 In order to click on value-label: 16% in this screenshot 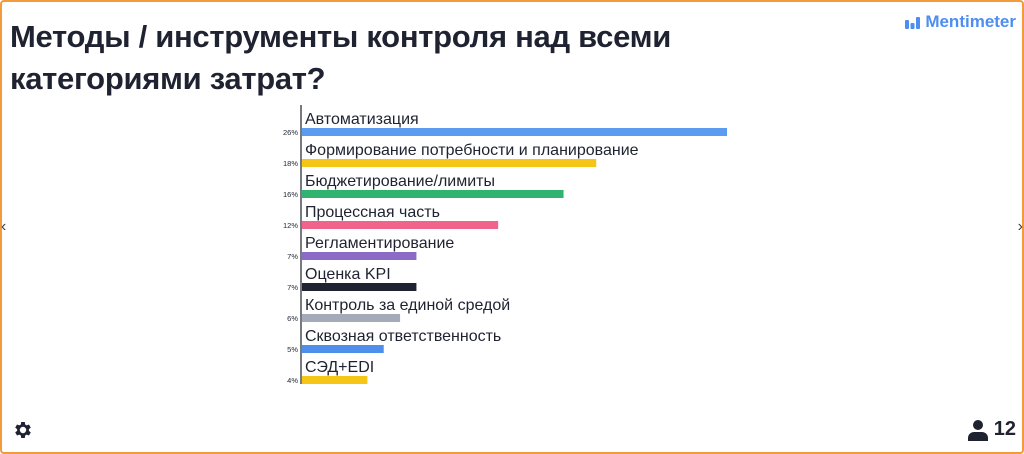, I will do `click(290, 194)`.